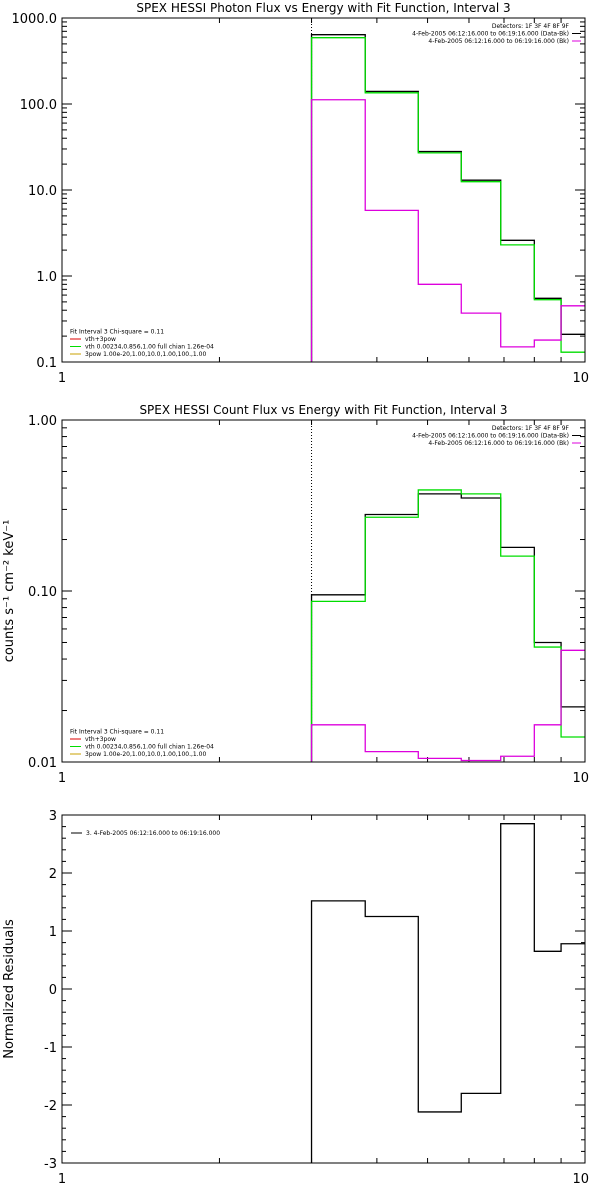 The height and width of the screenshot is (1200, 600). Describe the element at coordinates (9, 591) in the screenshot. I see `y-axis-label: counts s⁻¹ cm⁻² keV⁻¹` at that location.